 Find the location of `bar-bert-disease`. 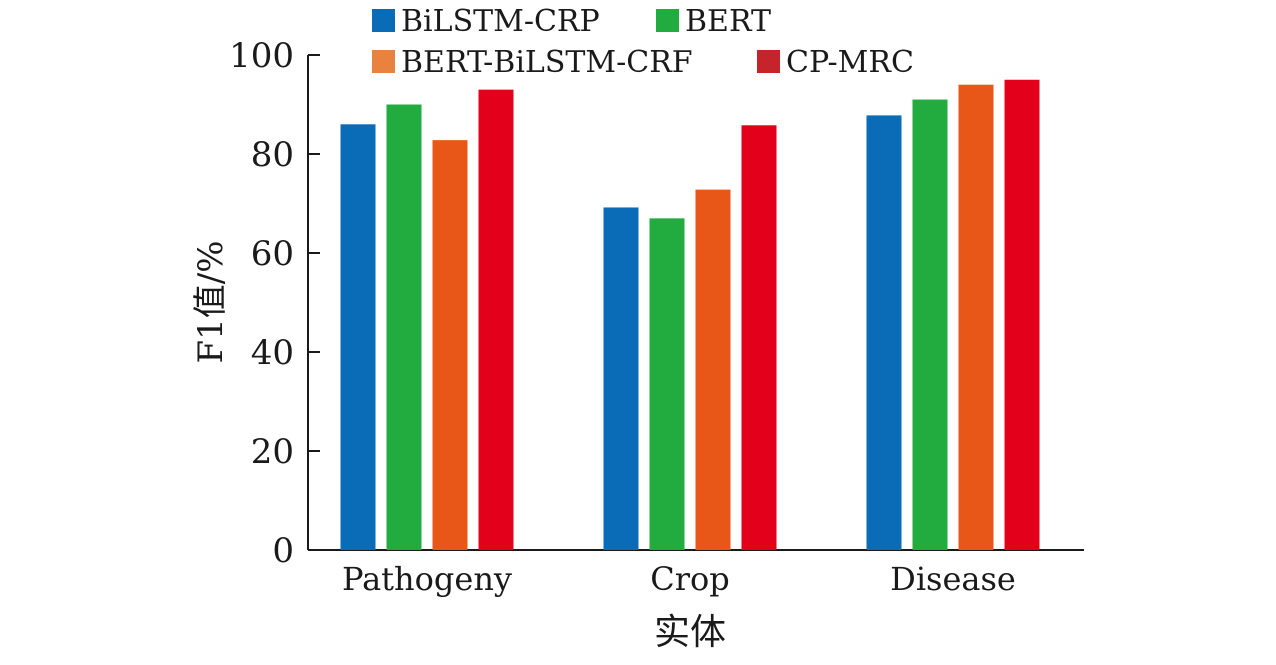

bar-bert-disease is located at coordinates (930, 325).